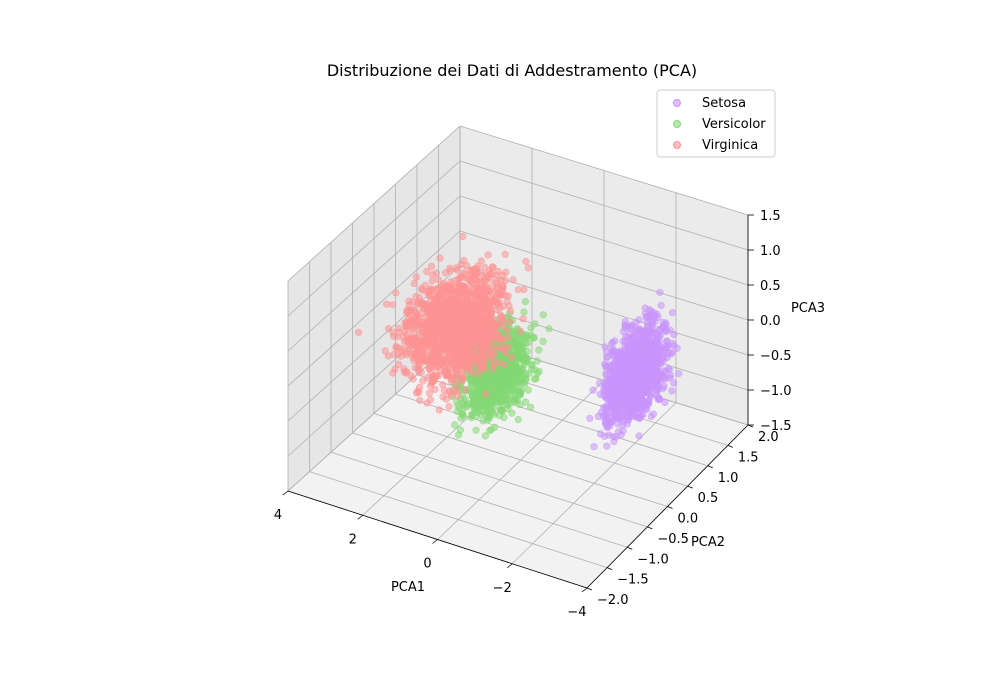 The height and width of the screenshot is (700, 1000). Describe the element at coordinates (510, 566) in the screenshot. I see `x-tick` at that location.